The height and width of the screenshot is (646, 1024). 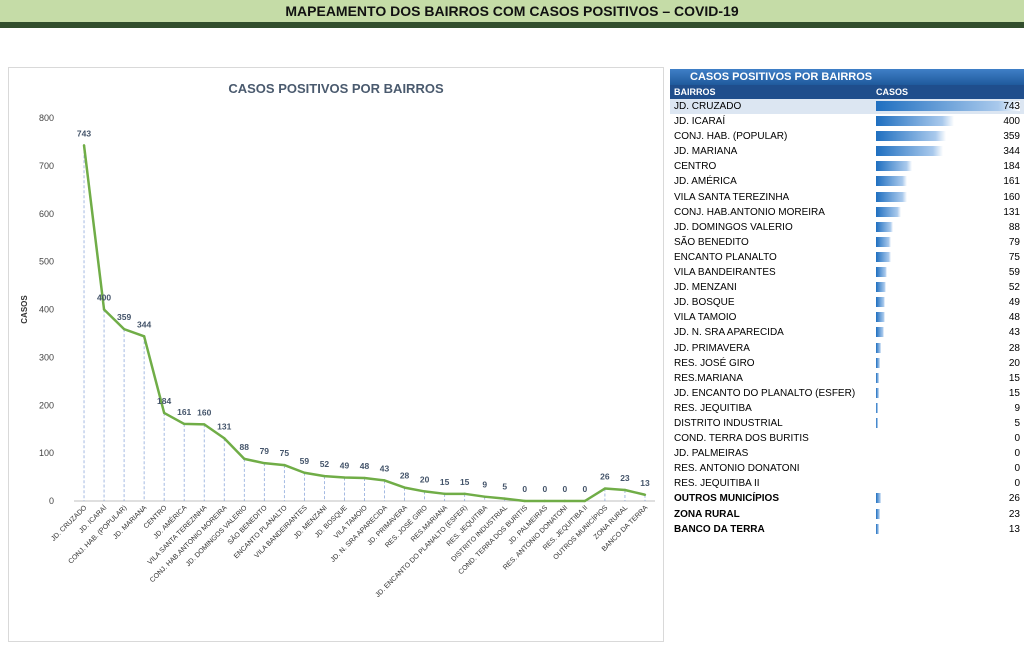 I want to click on row-case-count: 9, so click(x=1017, y=408).